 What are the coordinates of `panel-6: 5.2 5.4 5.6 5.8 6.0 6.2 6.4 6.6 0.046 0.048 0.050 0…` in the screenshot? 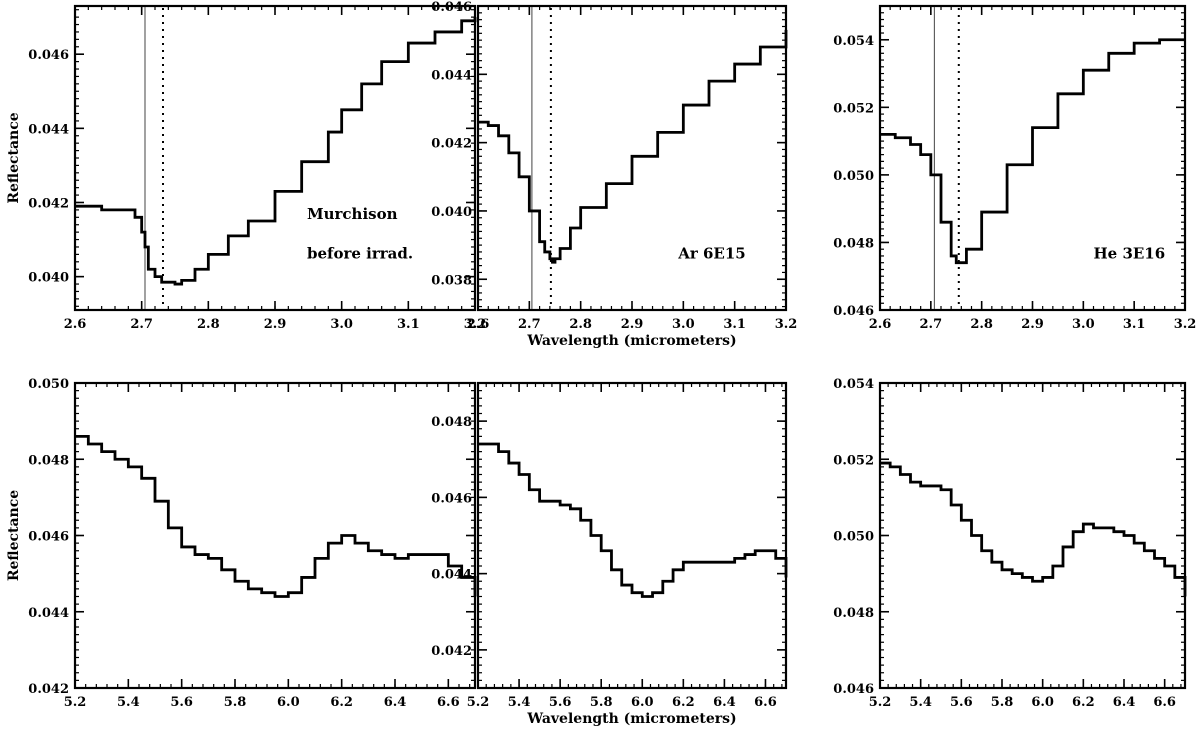 It's located at (1010, 543).